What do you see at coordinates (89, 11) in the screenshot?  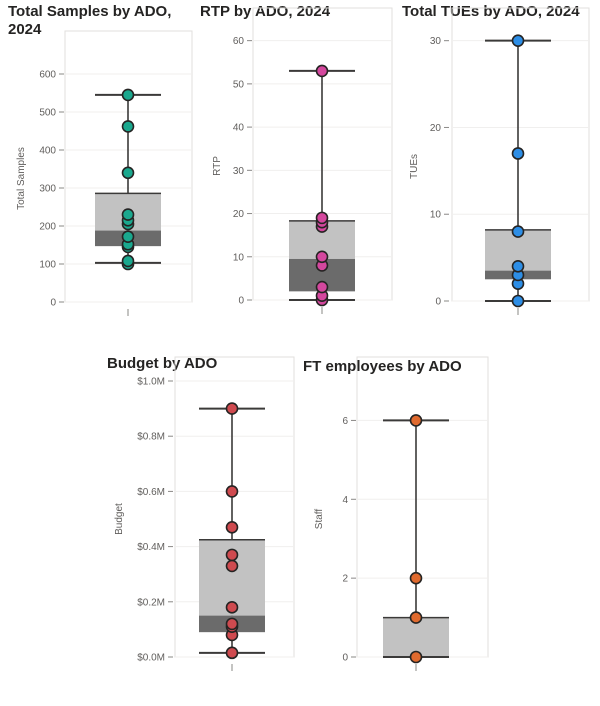 I see `chart-title: Total Samples by ADO,` at bounding box center [89, 11].